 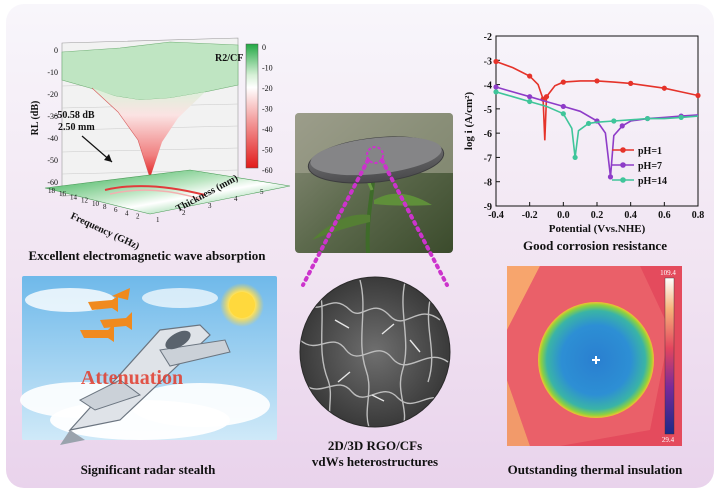 I want to click on zoom-marker, so click(x=375, y=155).